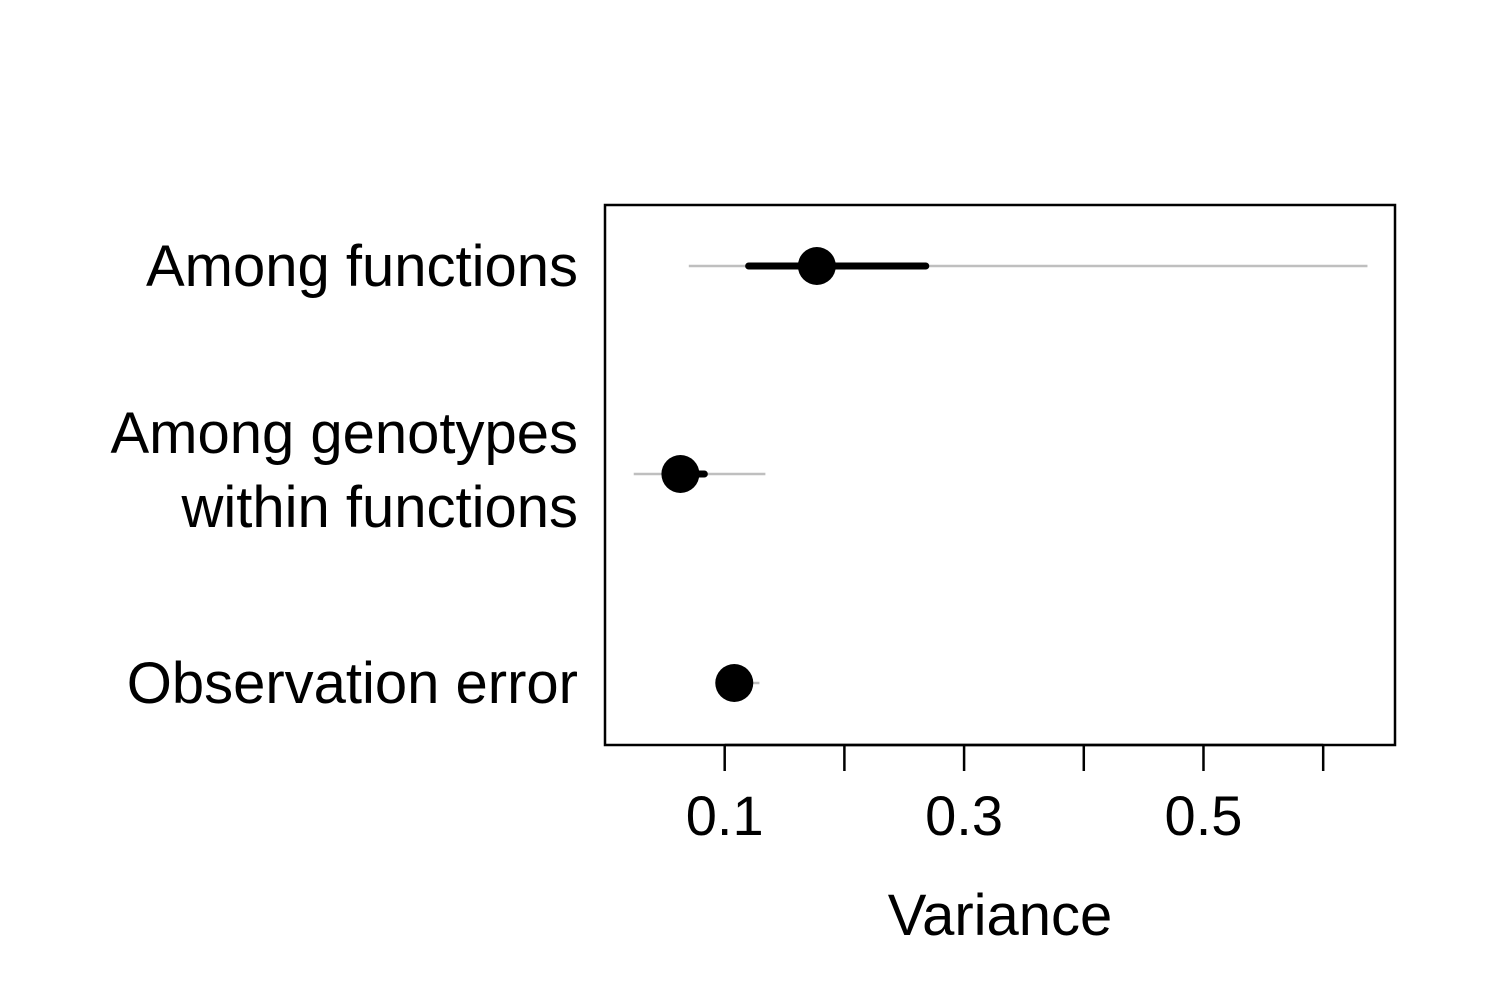  Describe the element at coordinates (725, 815) in the screenshot. I see `x-tick-label: 0.1` at that location.